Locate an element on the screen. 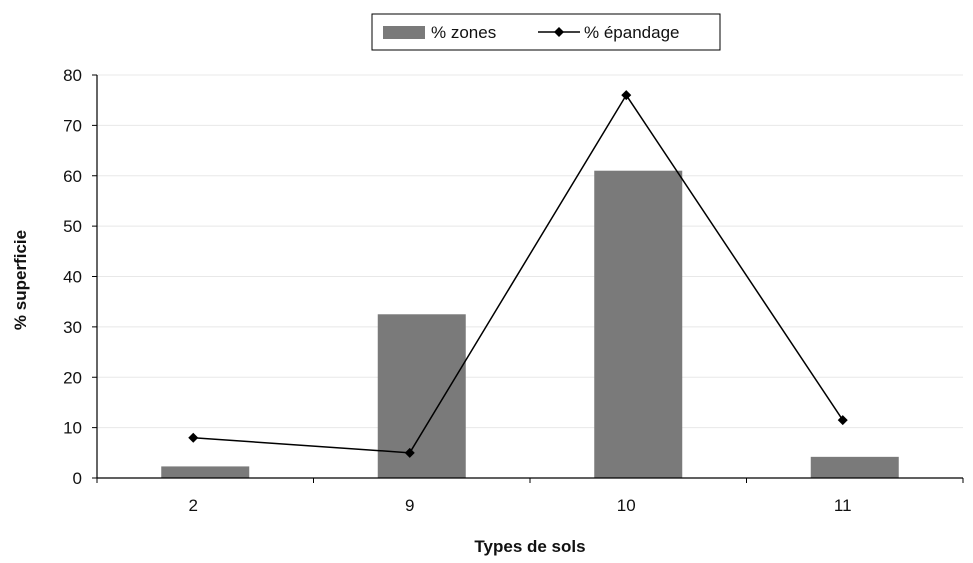  y-axis-ticks: 0 10 20 30 40 50 60 70 80 is located at coordinates (80, 277).